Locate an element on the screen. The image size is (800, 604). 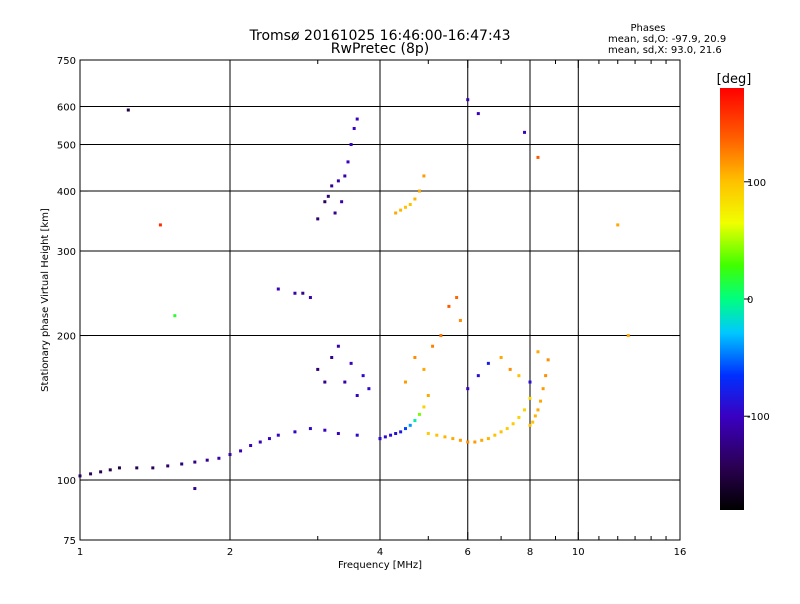
colorbar is located at coordinates (732, 299).